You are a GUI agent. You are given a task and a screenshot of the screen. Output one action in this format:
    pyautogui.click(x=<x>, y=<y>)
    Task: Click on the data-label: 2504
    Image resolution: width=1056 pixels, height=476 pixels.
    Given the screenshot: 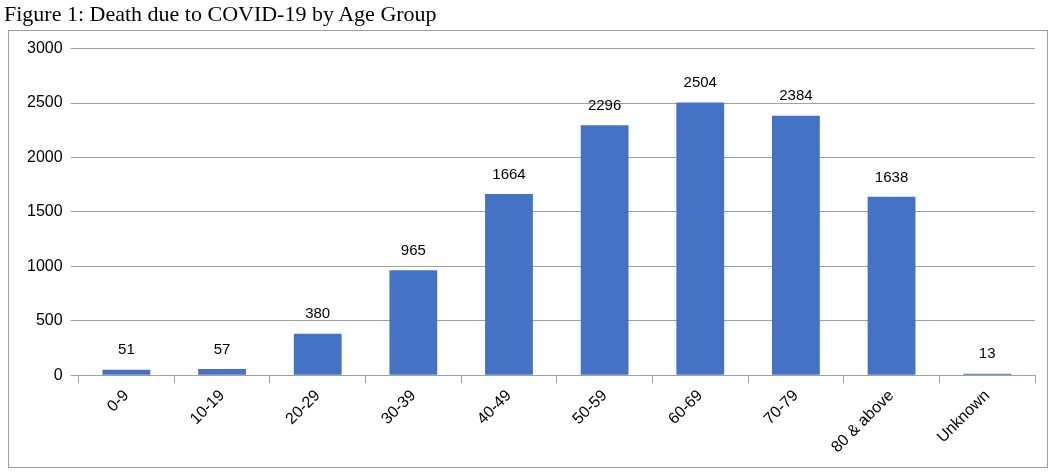 What is the action you would take?
    pyautogui.click(x=700, y=82)
    